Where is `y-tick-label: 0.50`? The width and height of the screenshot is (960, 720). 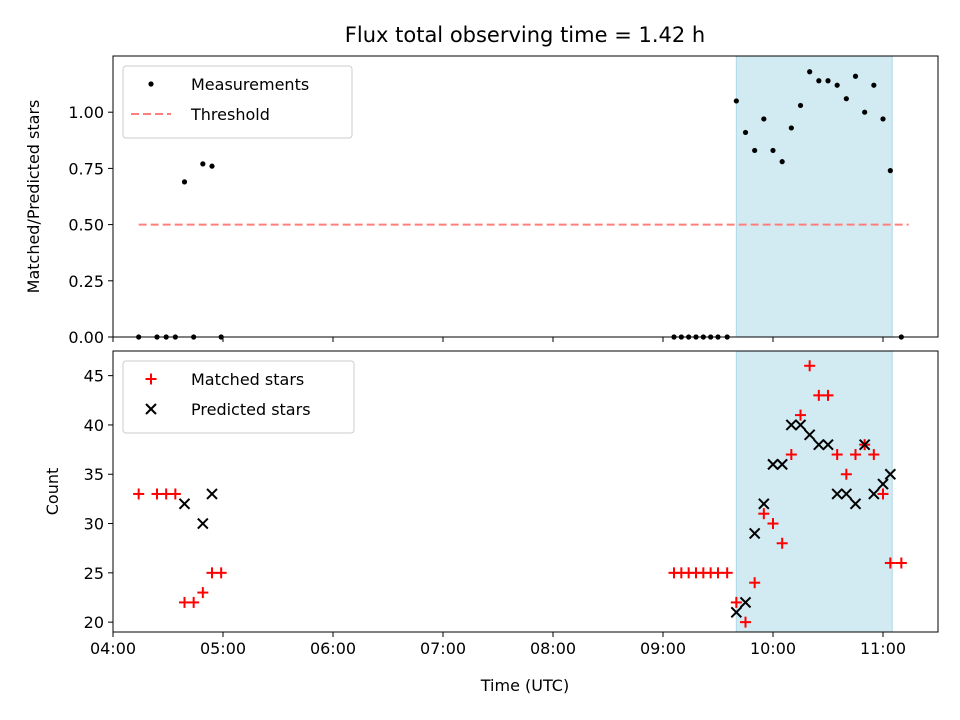 y-tick-label: 0.50 is located at coordinates (86, 225).